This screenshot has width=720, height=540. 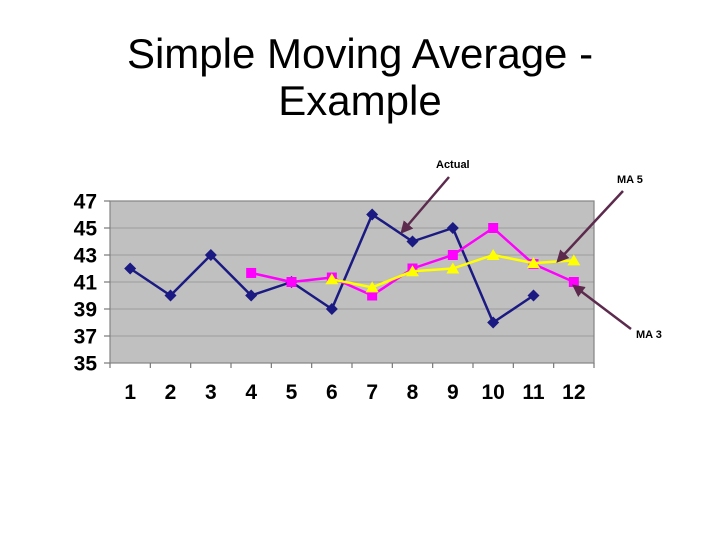 I want to click on y-axis-label: 45, so click(x=86, y=229).